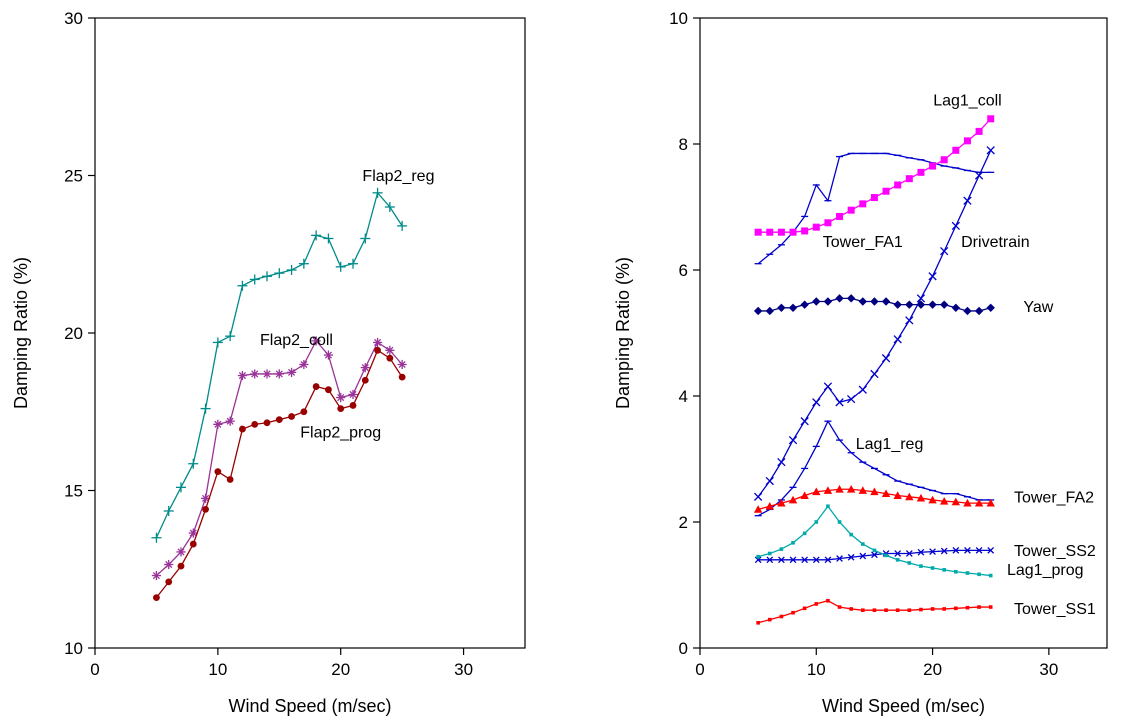 The image size is (1140, 726). What do you see at coordinates (1055, 551) in the screenshot?
I see `series-label-Tower_SS2: Tower_SS2` at bounding box center [1055, 551].